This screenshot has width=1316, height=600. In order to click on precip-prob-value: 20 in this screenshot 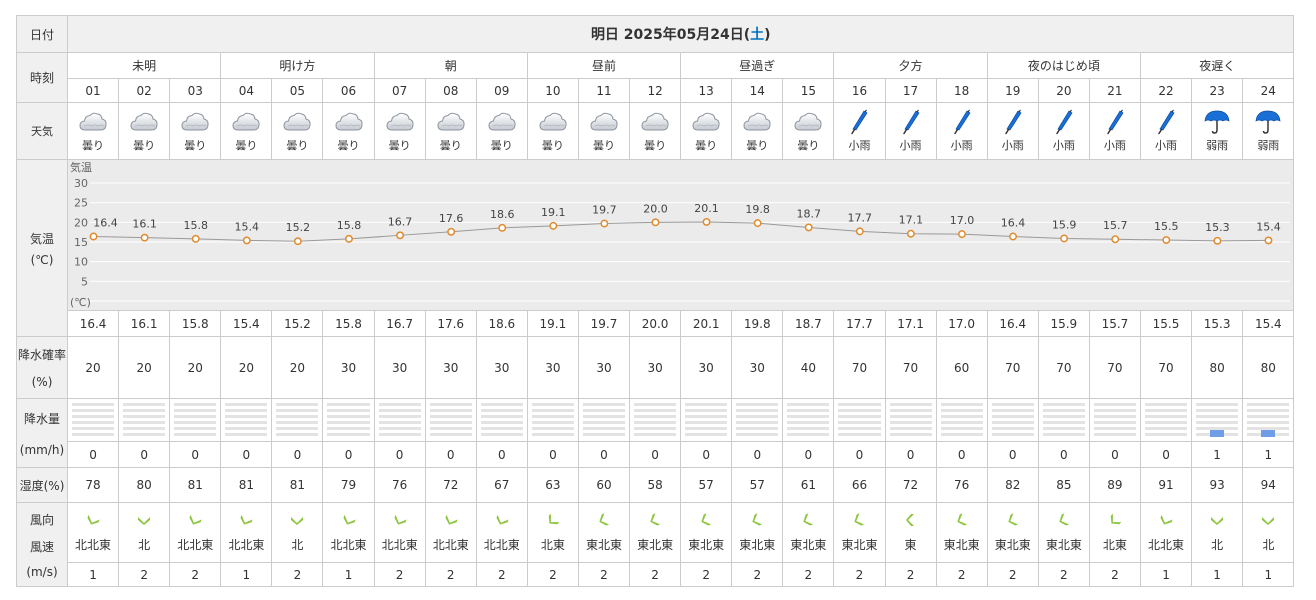, I will do `click(246, 367)`.